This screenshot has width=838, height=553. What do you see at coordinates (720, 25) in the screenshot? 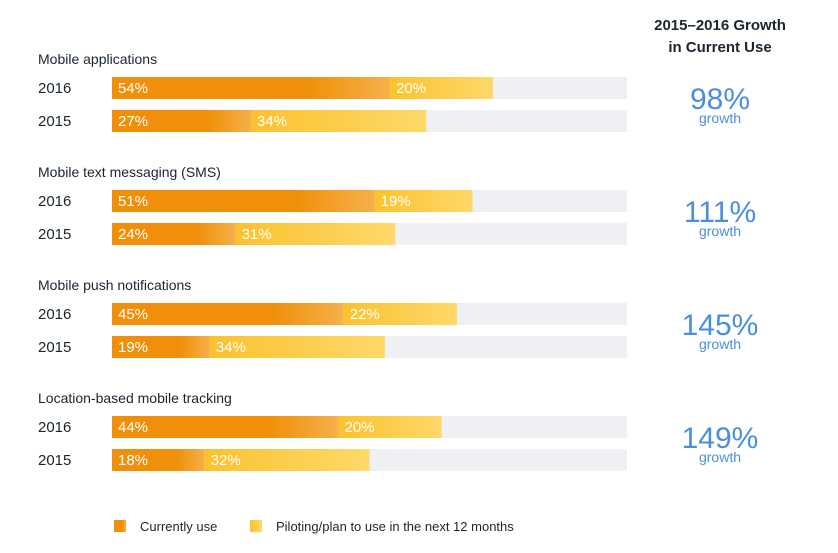
I see `growth-header-line-1: 2015–2016 Growth` at bounding box center [720, 25].